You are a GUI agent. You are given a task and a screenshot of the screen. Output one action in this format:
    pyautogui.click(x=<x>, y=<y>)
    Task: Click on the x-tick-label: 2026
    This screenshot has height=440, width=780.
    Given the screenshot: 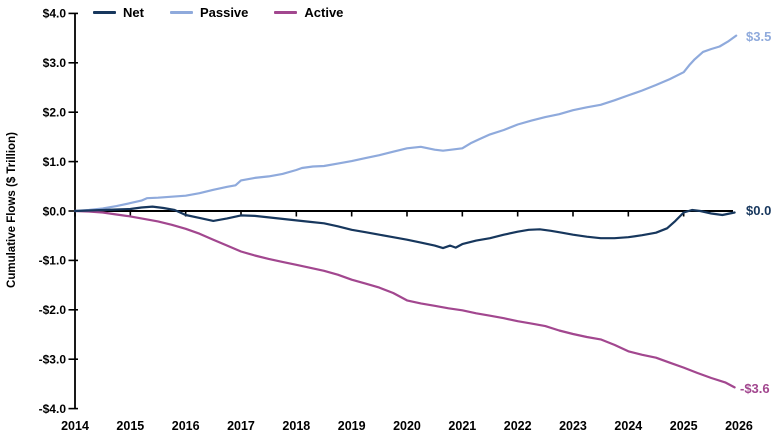 What is the action you would take?
    pyautogui.click(x=739, y=426)
    